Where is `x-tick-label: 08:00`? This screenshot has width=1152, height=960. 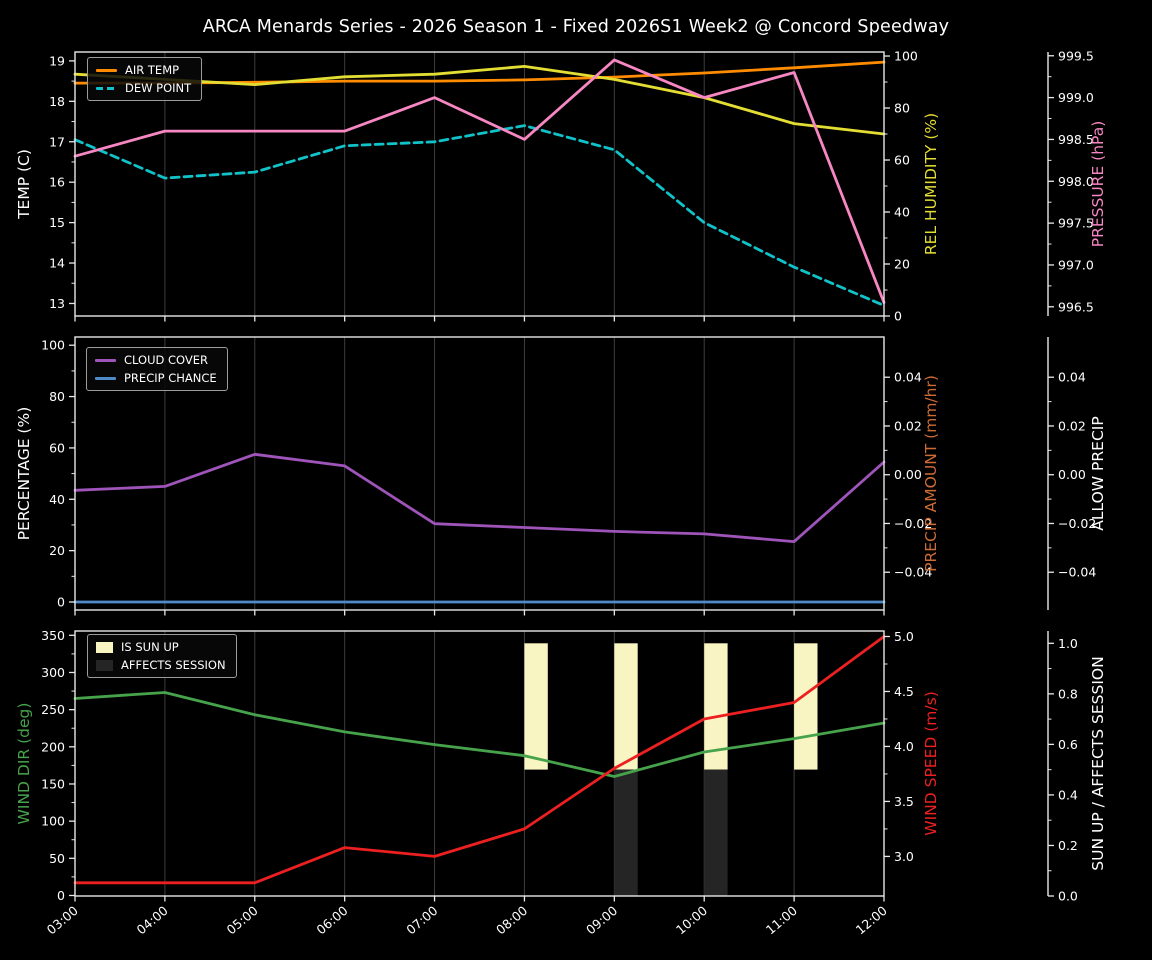
x-tick-label: 08:00 is located at coordinates (511, 920).